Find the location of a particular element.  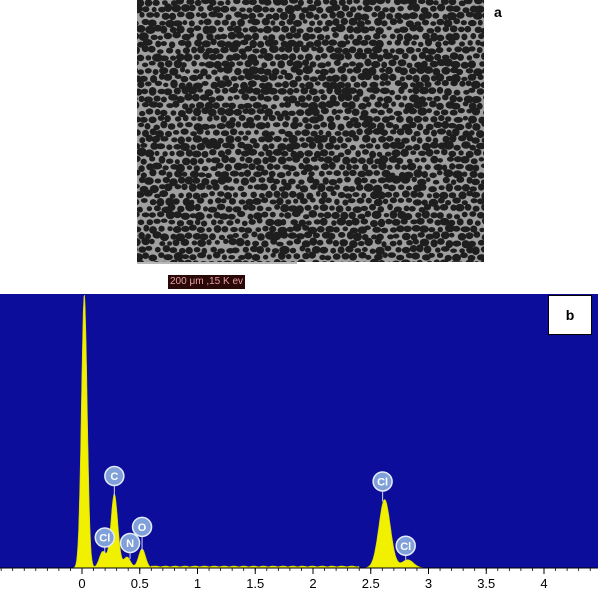

x-tick-label: 1.5 is located at coordinates (255, 583).